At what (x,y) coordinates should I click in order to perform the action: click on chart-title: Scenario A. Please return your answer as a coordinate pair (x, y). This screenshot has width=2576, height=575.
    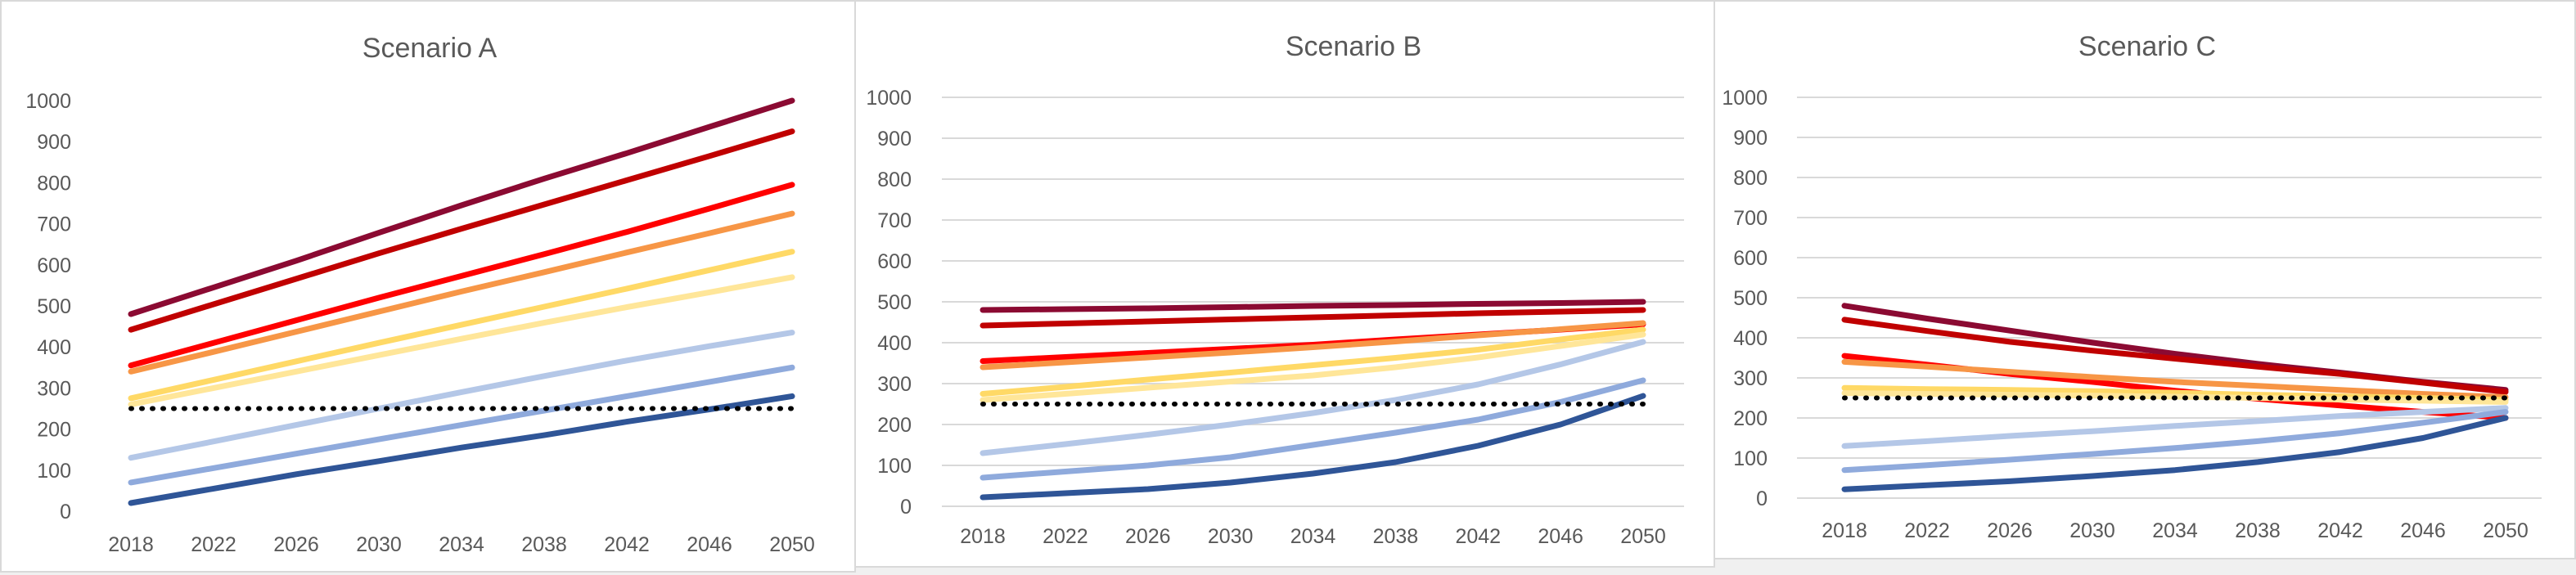
    Looking at the image, I should click on (431, 49).